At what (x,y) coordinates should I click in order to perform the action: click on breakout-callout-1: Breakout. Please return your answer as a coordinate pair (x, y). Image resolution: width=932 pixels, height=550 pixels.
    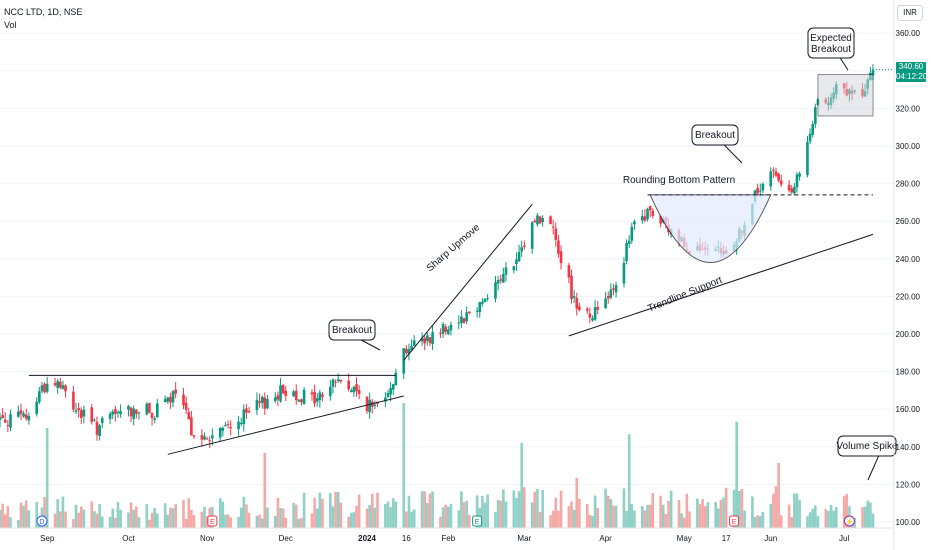
    Looking at the image, I should click on (354, 335).